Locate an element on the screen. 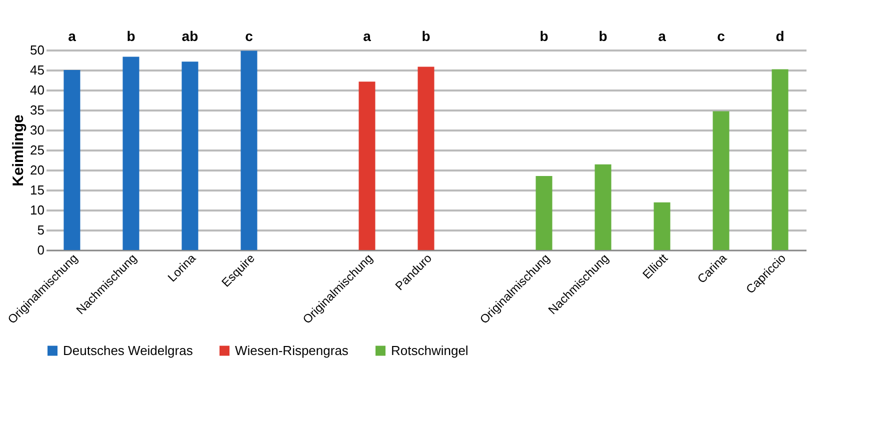 Image resolution: width=885 pixels, height=421 pixels. y-tick-label: 50 is located at coordinates (37, 50).